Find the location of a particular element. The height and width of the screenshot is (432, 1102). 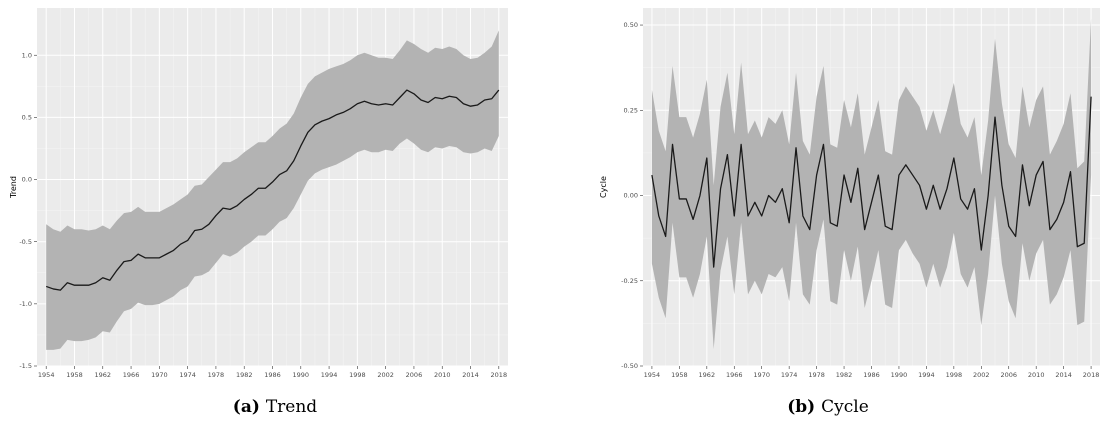

trend-x-tick-label: 2010 is located at coordinates (442, 375).